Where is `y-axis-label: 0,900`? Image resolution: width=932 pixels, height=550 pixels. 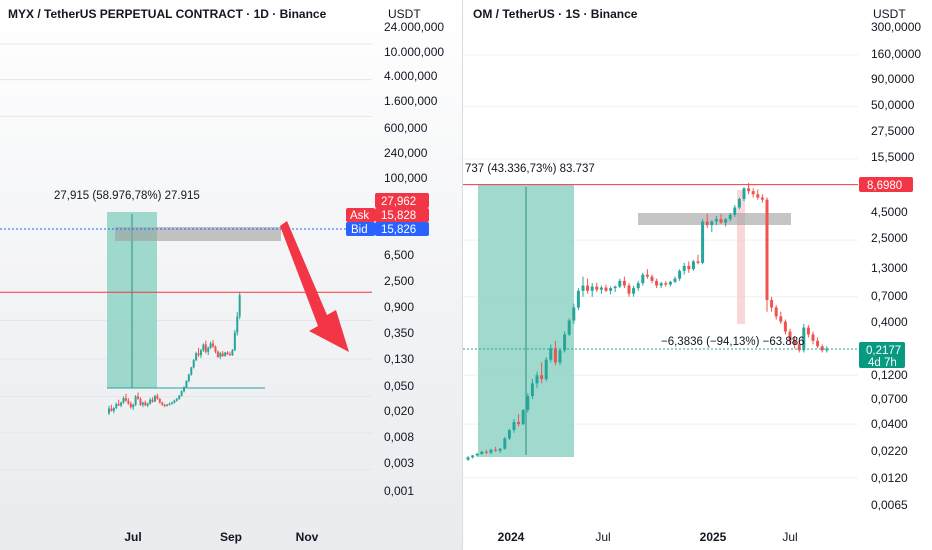 y-axis-label: 0,900 is located at coordinates (399, 307).